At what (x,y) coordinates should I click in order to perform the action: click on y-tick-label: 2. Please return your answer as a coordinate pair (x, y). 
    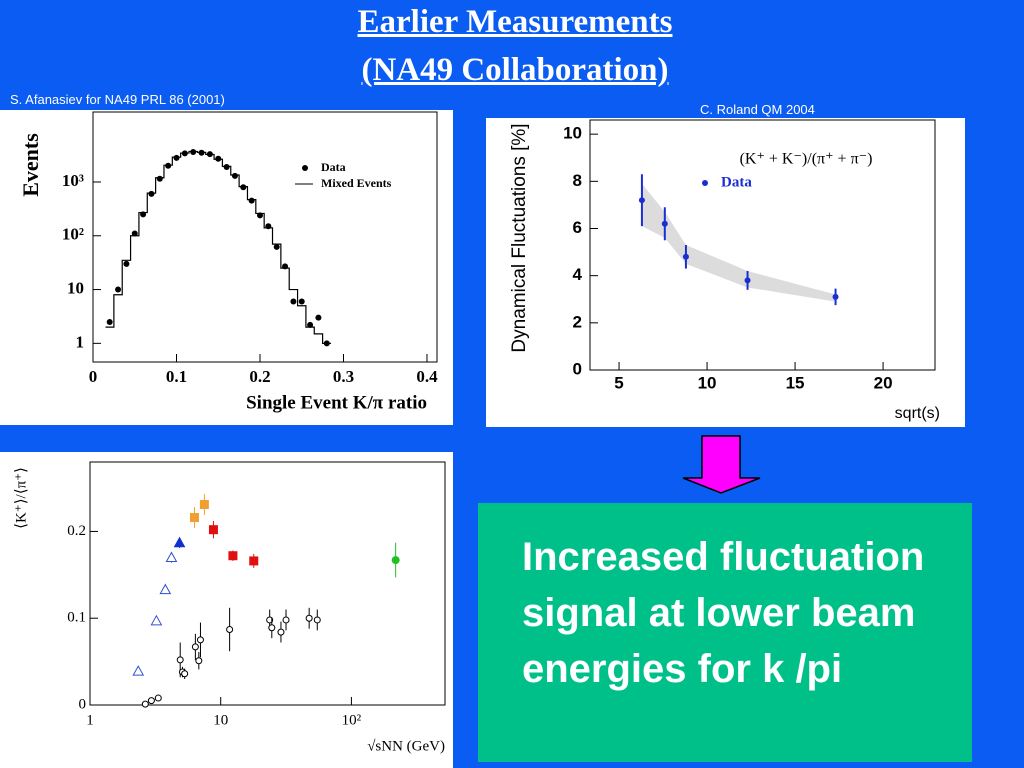
    Looking at the image, I should click on (577, 321).